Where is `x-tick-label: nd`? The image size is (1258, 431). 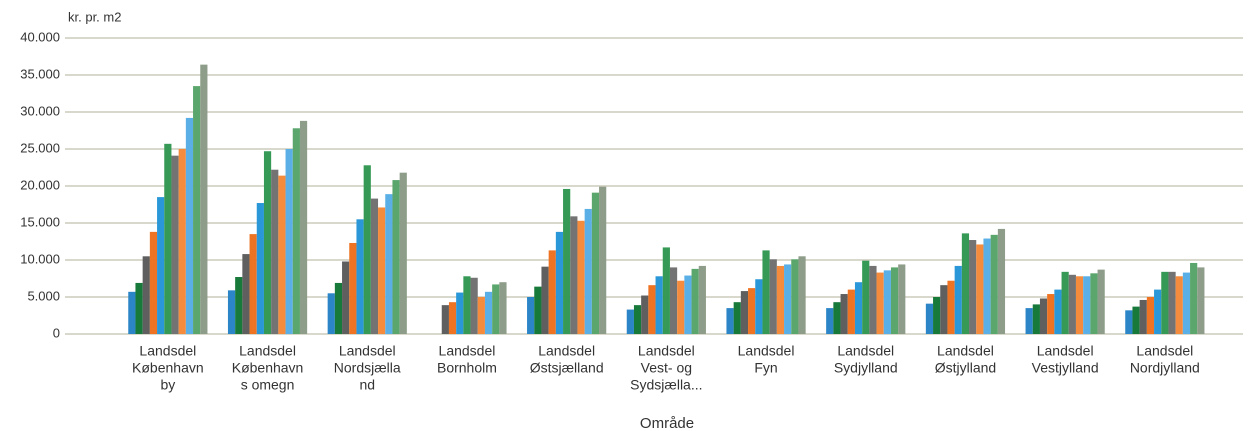 x-tick-label: nd is located at coordinates (367, 385).